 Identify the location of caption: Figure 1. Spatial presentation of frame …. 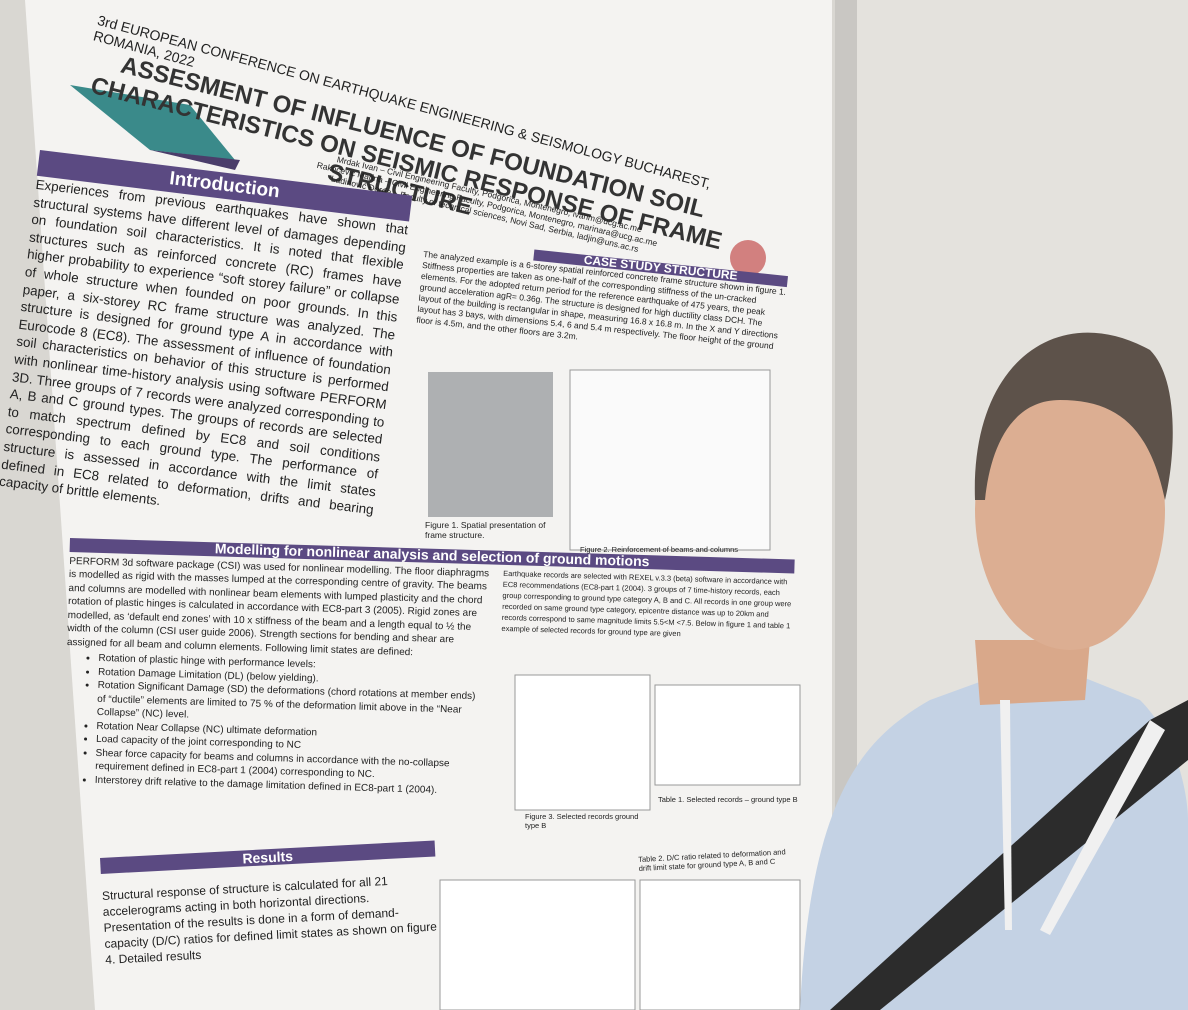
(485, 530).